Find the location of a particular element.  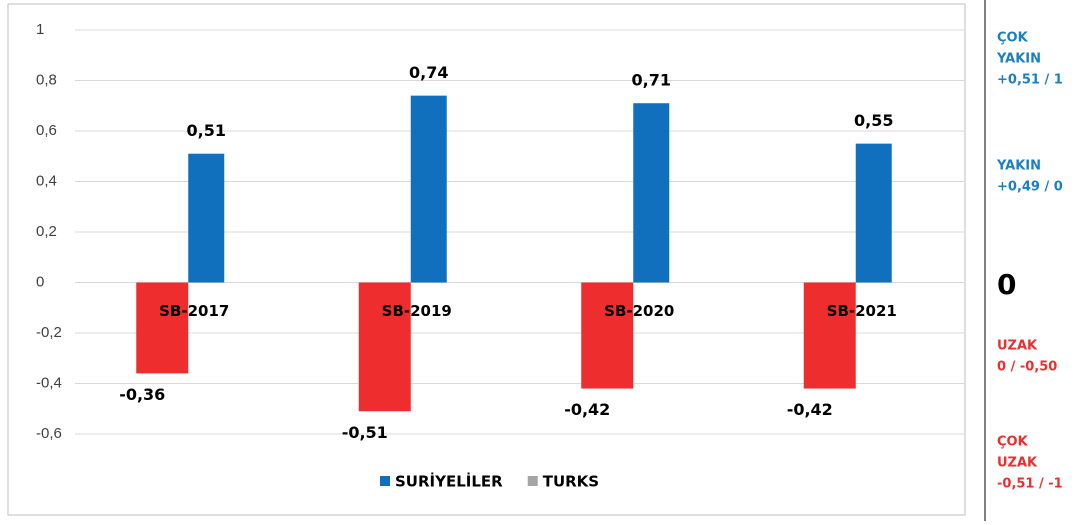

side-label: +0,49 / 0 is located at coordinates (1030, 187).